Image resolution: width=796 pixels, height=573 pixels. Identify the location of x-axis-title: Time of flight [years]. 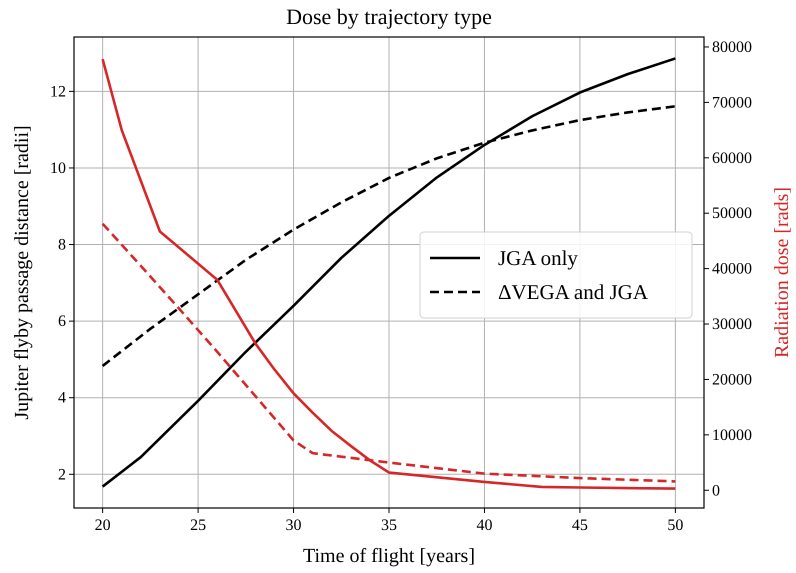
(389, 556).